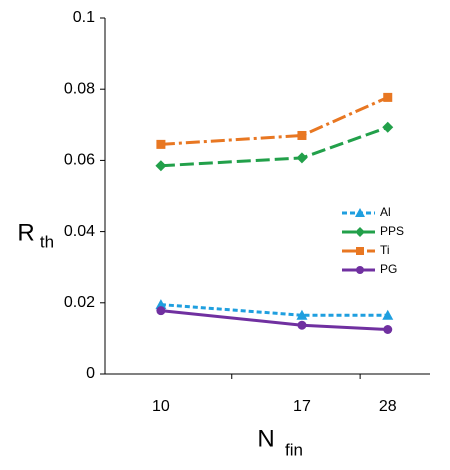 This screenshot has height=470, width=450. I want to click on x-tick-label: 28, so click(388, 406).